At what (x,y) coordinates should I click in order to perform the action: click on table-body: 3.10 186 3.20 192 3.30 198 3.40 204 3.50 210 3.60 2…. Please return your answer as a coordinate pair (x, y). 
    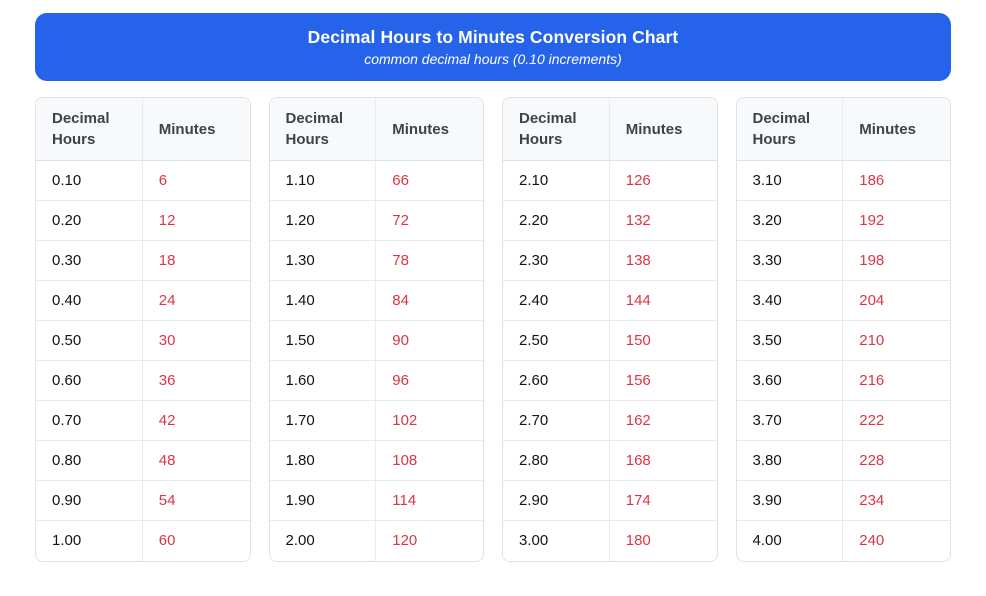
    Looking at the image, I should click on (843, 361).